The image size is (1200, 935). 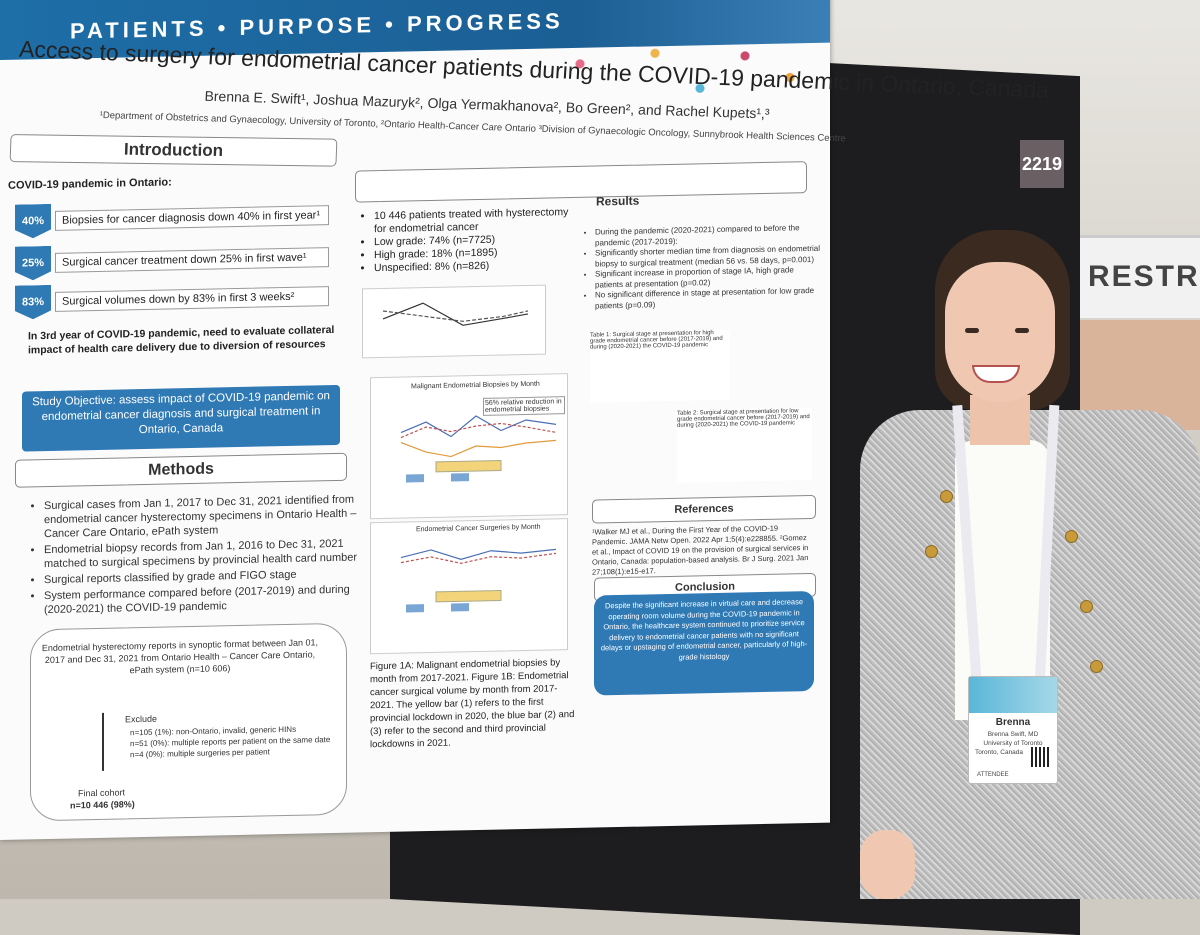 I want to click on flowchart-arrow, so click(x=103, y=741).